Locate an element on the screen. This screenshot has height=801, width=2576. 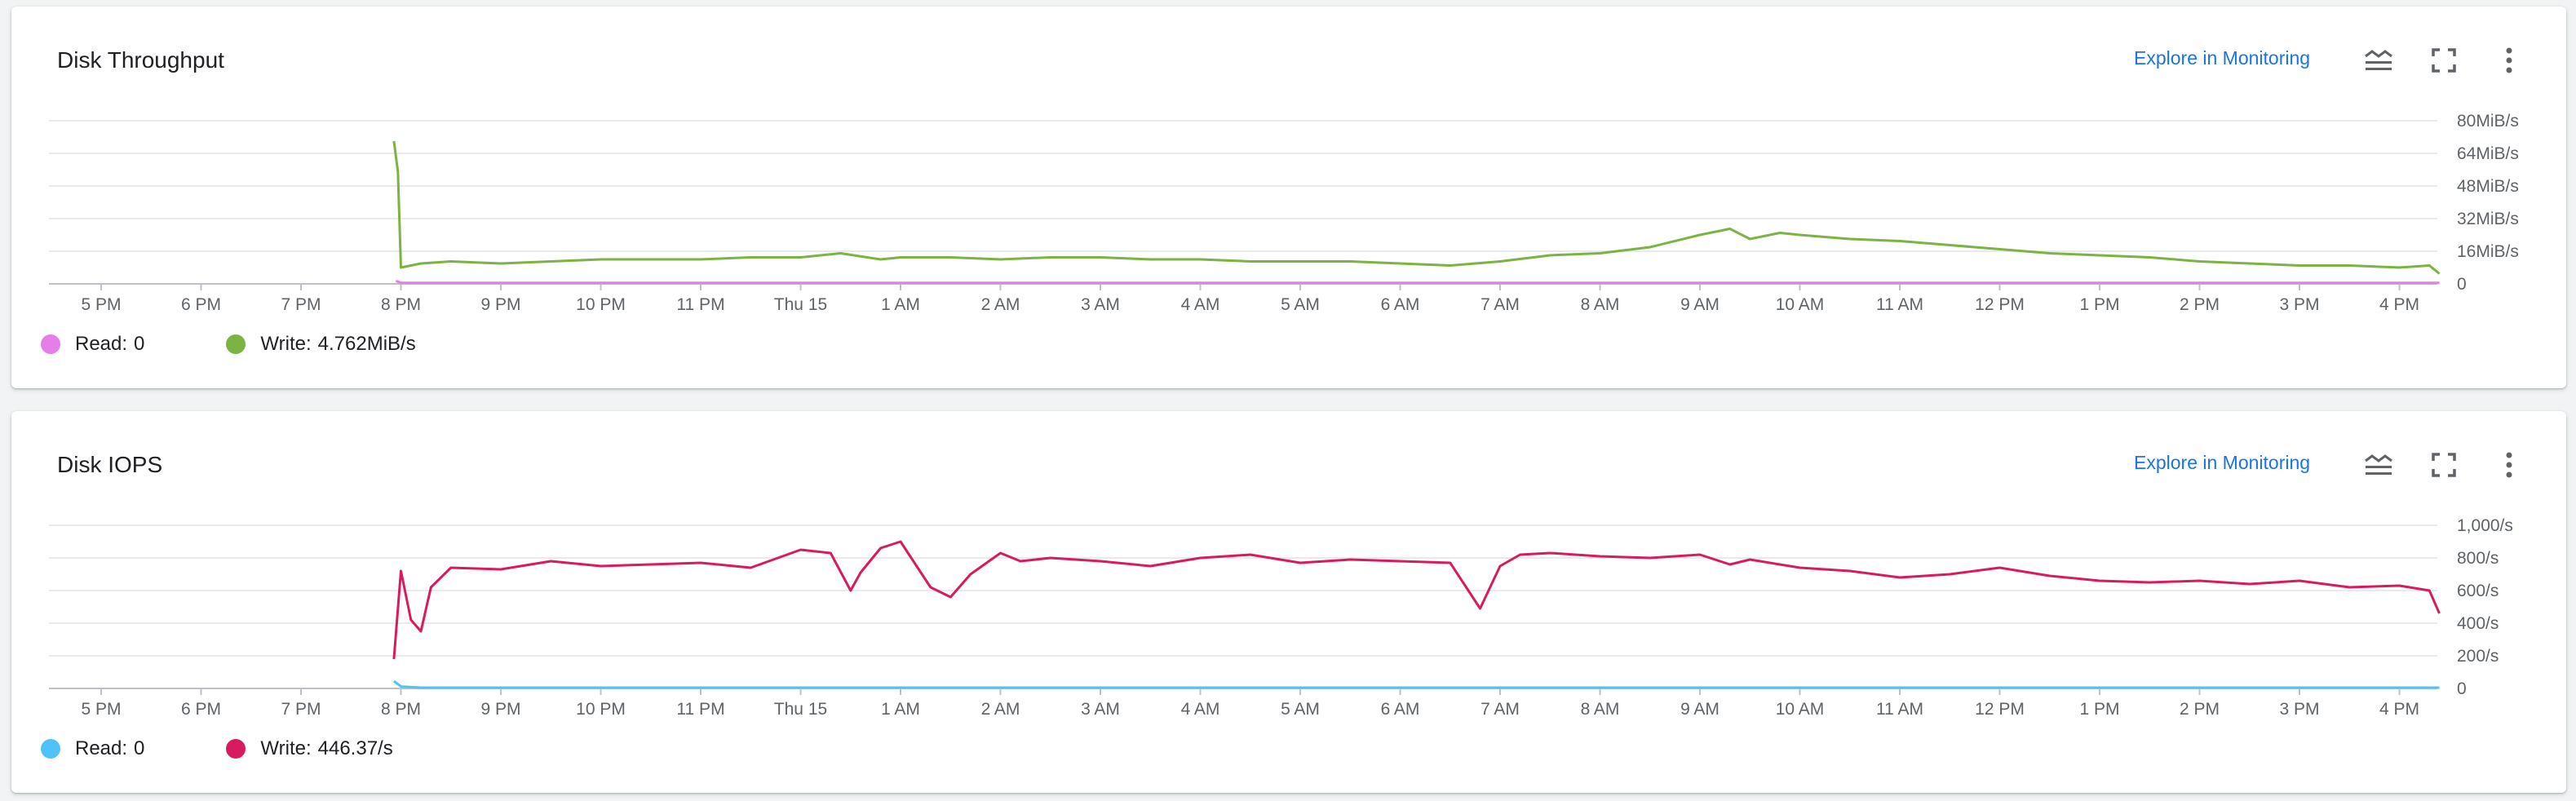
legend-item-write: Write: 4.762MiB/s is located at coordinates (321, 345).